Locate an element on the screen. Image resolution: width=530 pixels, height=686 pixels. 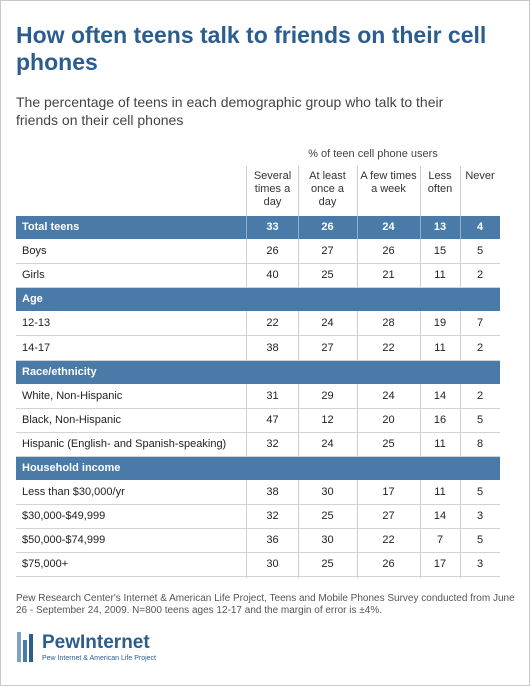
column-header: Several times a day is located at coordinates (272, 189).